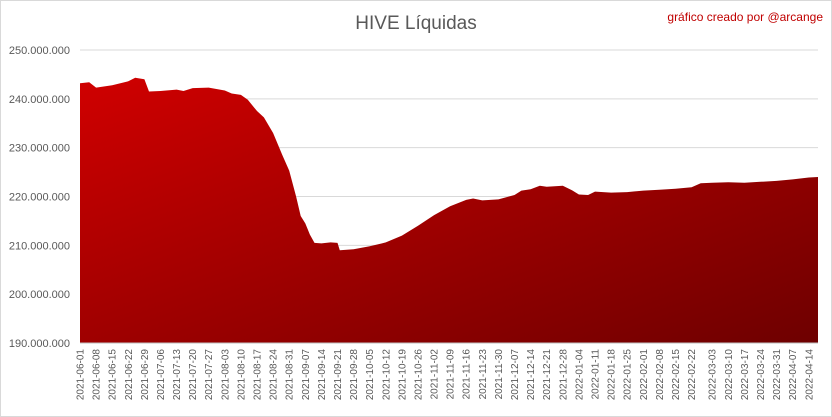  Describe the element at coordinates (225, 375) in the screenshot. I see `x-tick-label: 2021-08-03` at that location.